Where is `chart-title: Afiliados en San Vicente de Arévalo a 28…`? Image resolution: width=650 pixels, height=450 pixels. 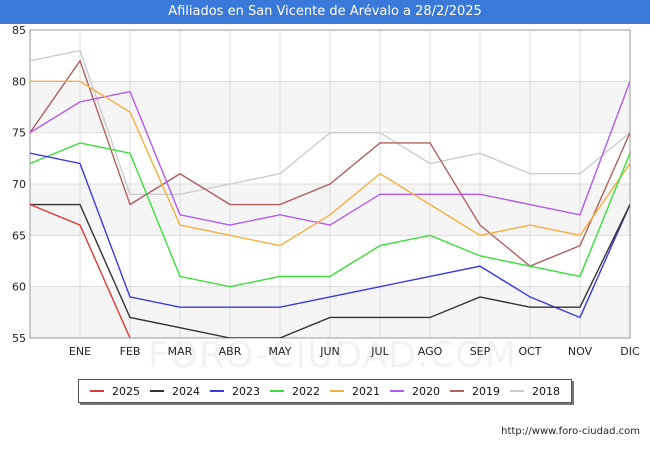 chart-title: Afiliados en San Vicente de Arévalo a 28… is located at coordinates (325, 12).